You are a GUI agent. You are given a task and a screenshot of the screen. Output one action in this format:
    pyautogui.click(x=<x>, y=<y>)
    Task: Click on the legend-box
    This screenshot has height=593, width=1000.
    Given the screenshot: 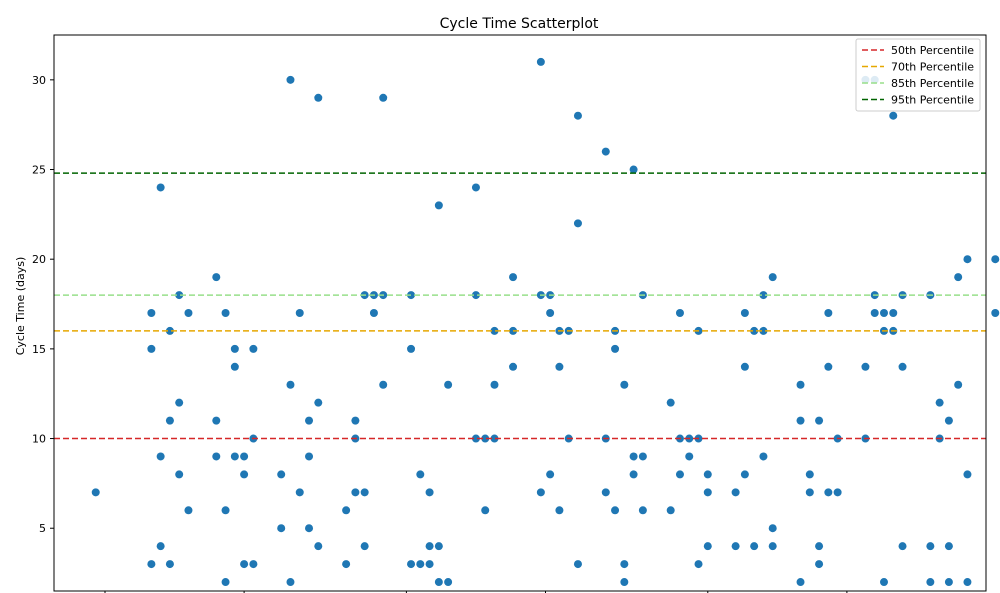 What is the action you would take?
    pyautogui.click(x=918, y=75)
    